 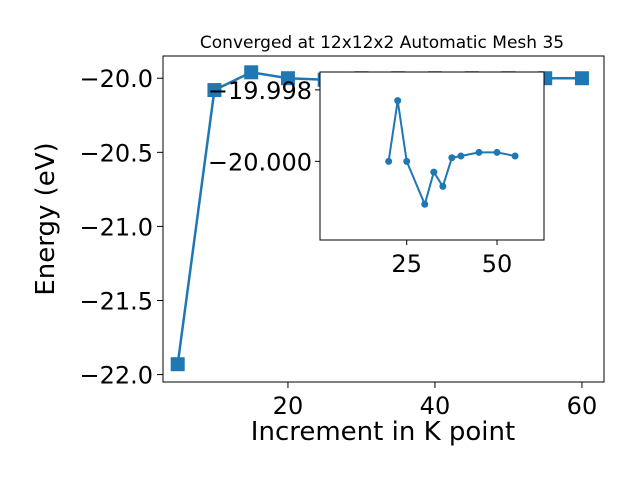 What do you see at coordinates (260, 162) in the screenshot?
I see `inset-y-tick-label: −20.000` at bounding box center [260, 162].